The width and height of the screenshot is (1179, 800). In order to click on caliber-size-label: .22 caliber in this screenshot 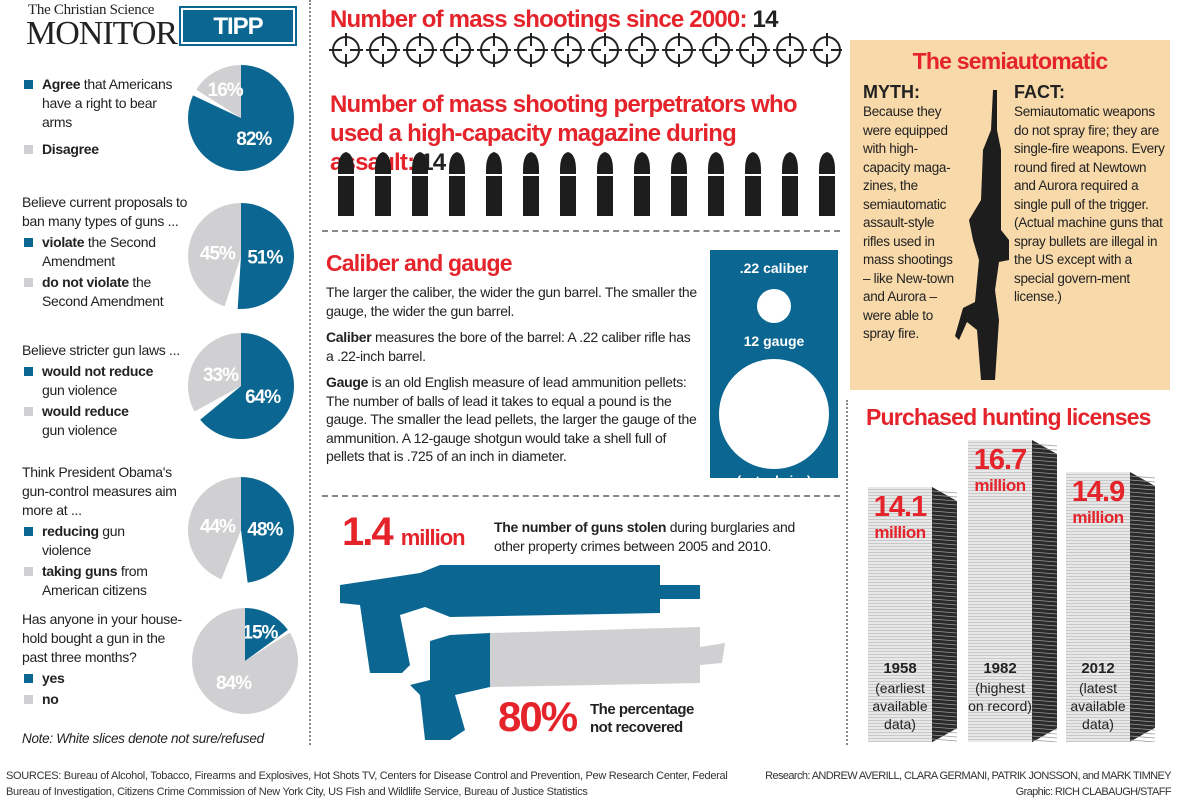, I will do `click(774, 268)`.